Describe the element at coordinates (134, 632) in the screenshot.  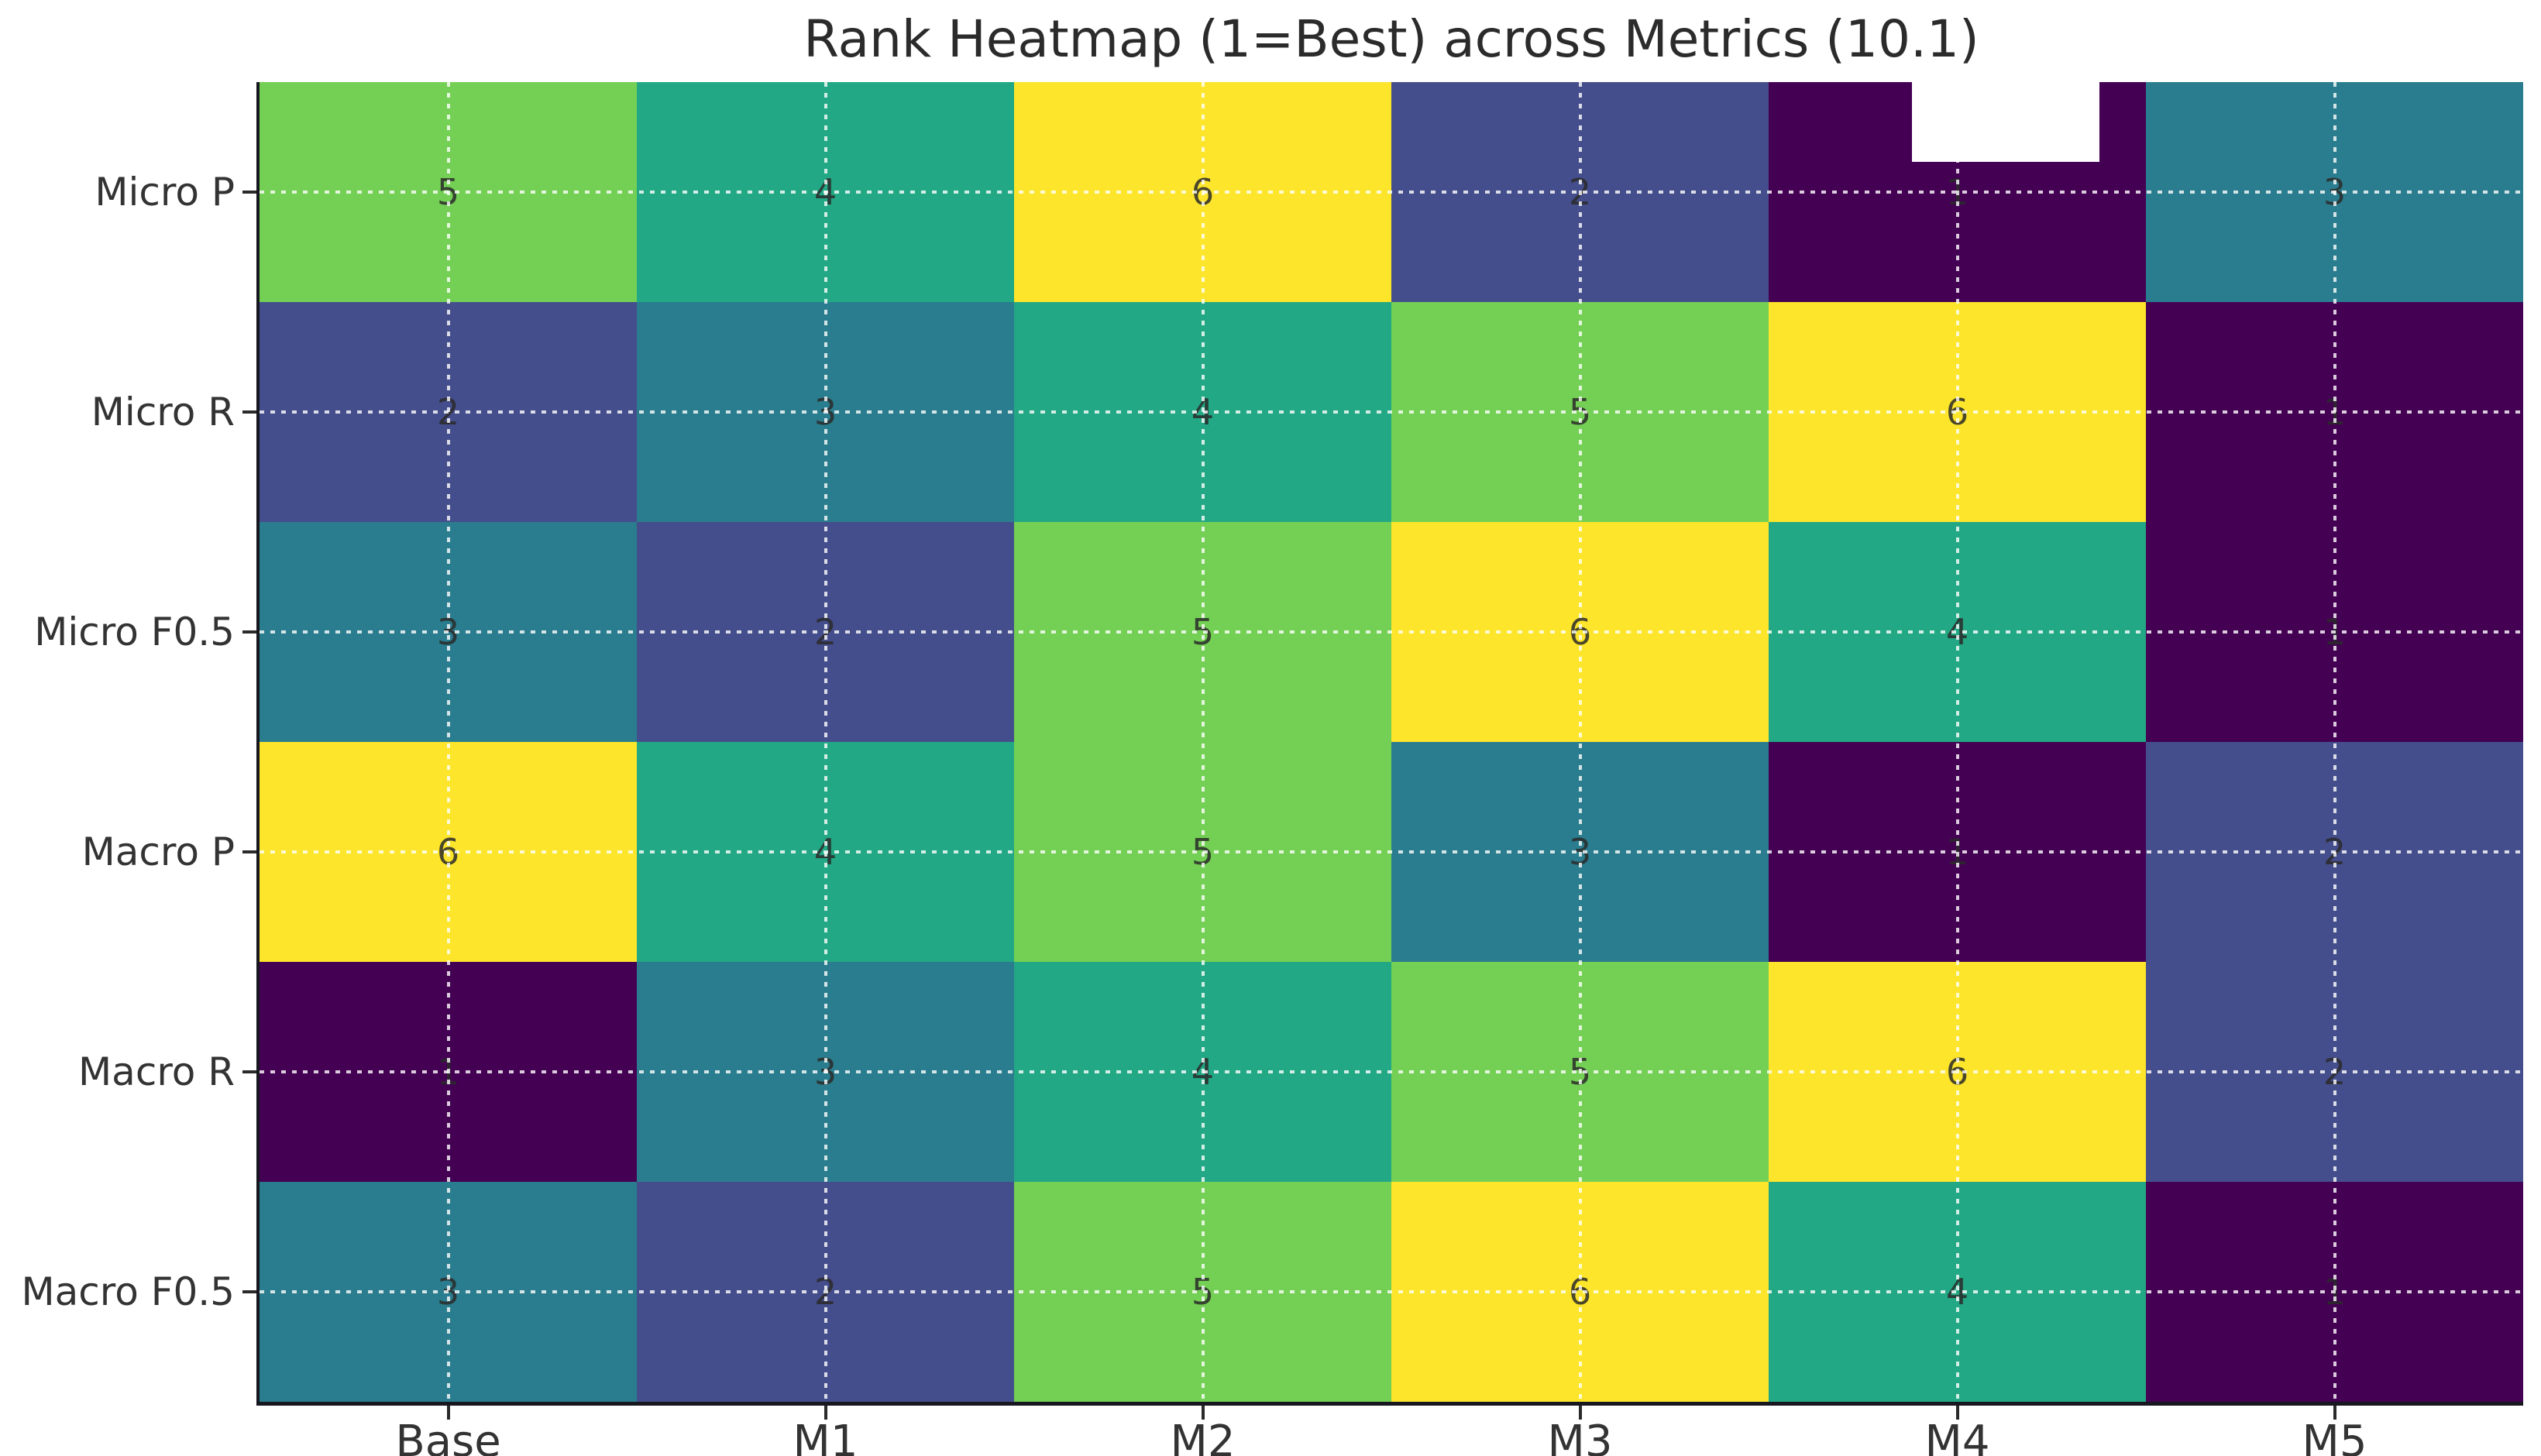
I see `y-tick-label: Micro F0.5` at that location.